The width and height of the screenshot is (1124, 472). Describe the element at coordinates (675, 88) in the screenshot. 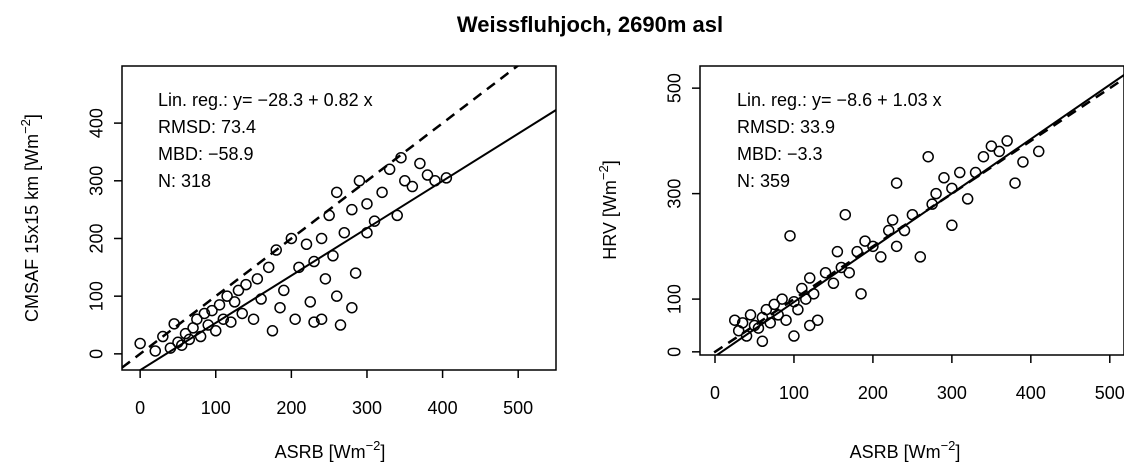

I see `y-tick-label: 500` at that location.